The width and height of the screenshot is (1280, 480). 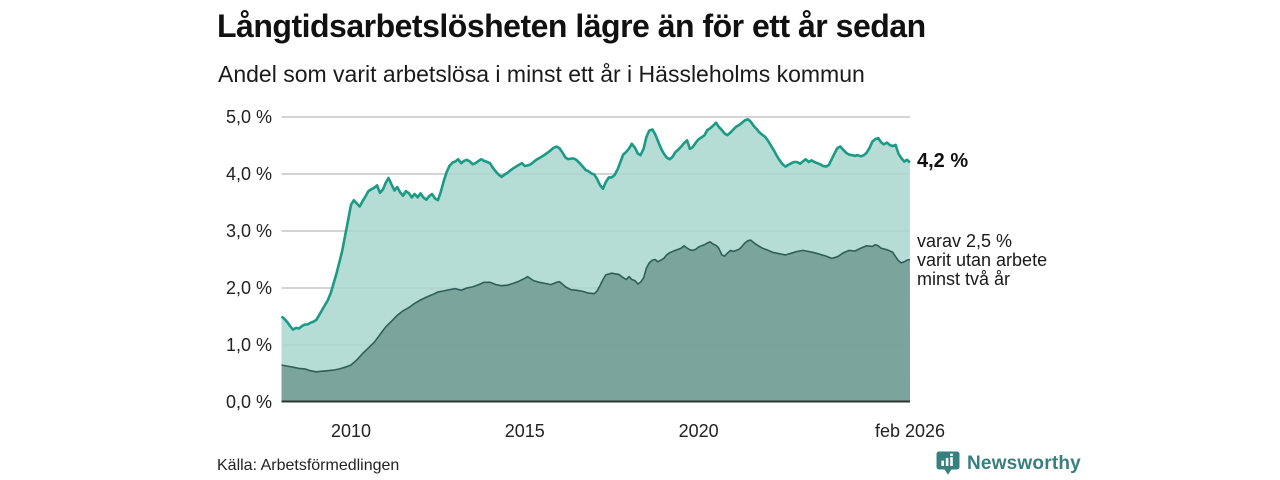 I want to click on x-tick-label: 2020, so click(x=698, y=431).